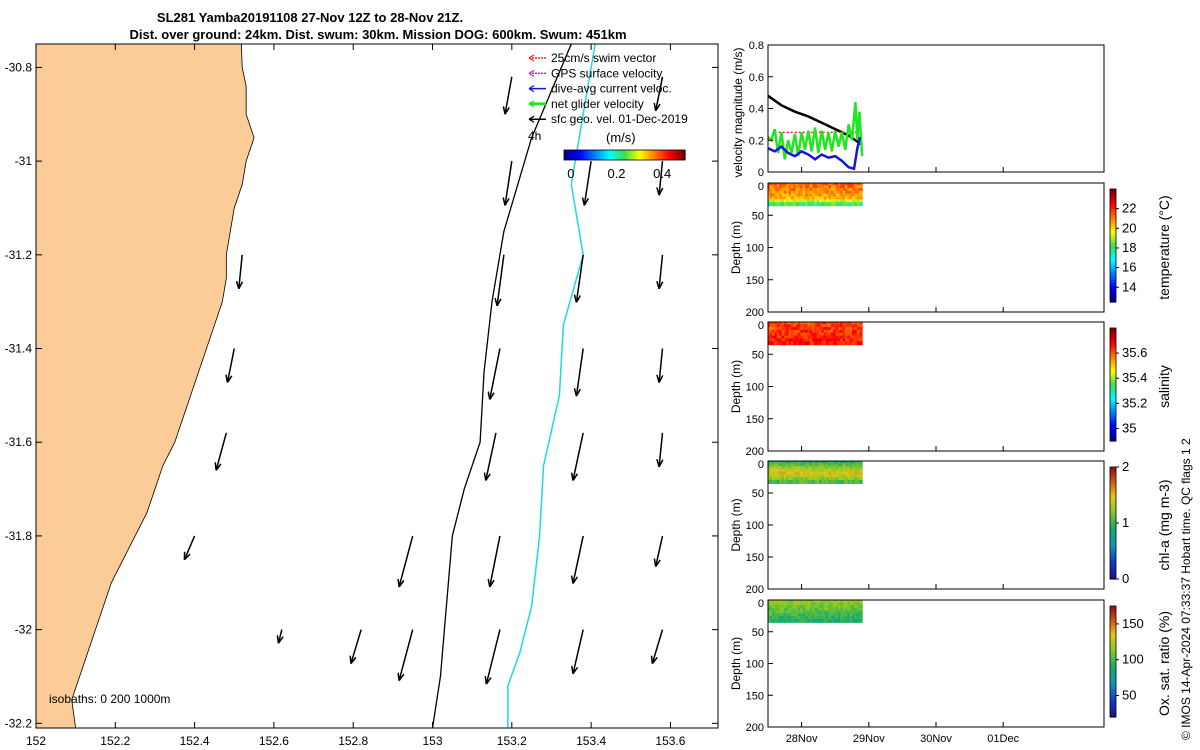 The height and width of the screenshot is (750, 1200). Describe the element at coordinates (761, 326) in the screenshot. I see `salinity-ytick-label: 0` at that location.